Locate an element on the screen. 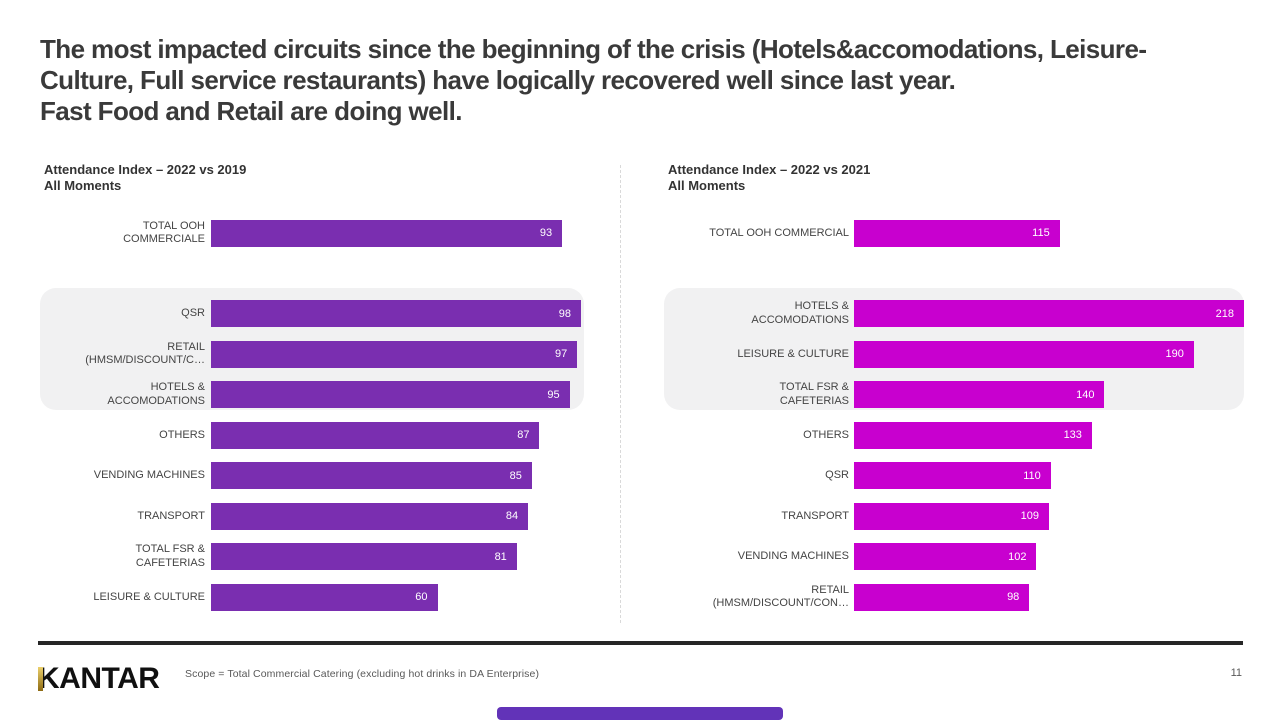 The height and width of the screenshot is (720, 1280). bar-row: TOTAL OOH COMMERCIALE 93 is located at coordinates (312, 233).